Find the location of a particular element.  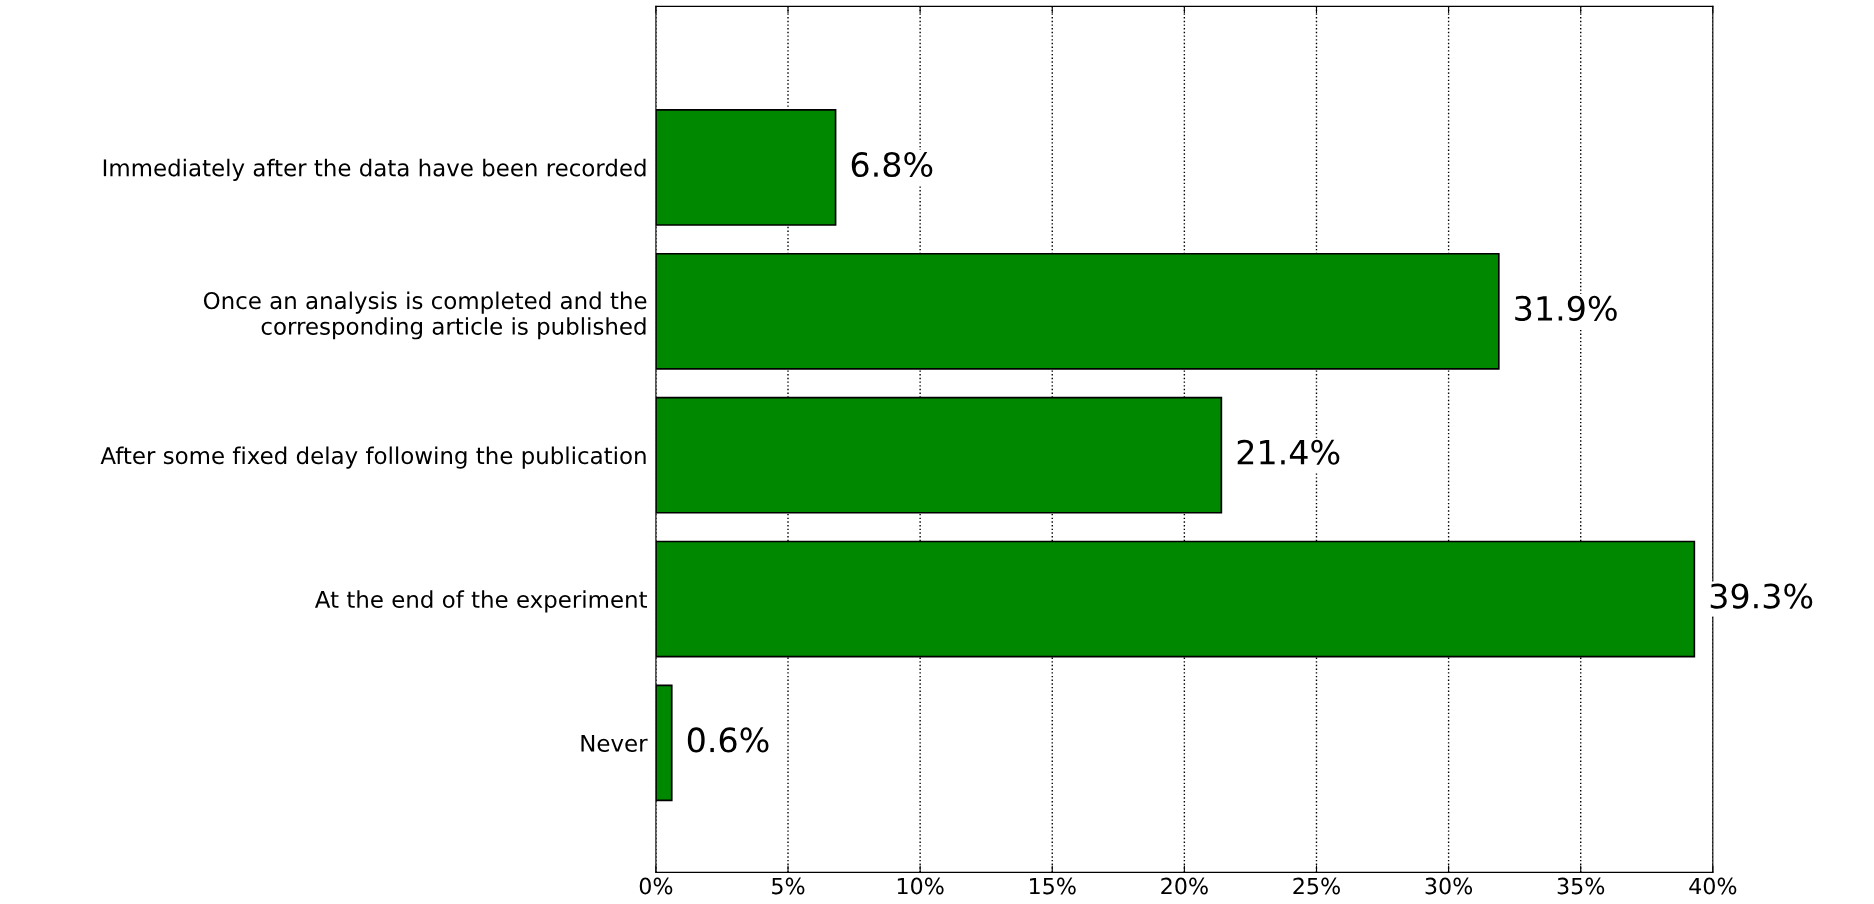

data-label: 31.9% is located at coordinates (1566, 308).